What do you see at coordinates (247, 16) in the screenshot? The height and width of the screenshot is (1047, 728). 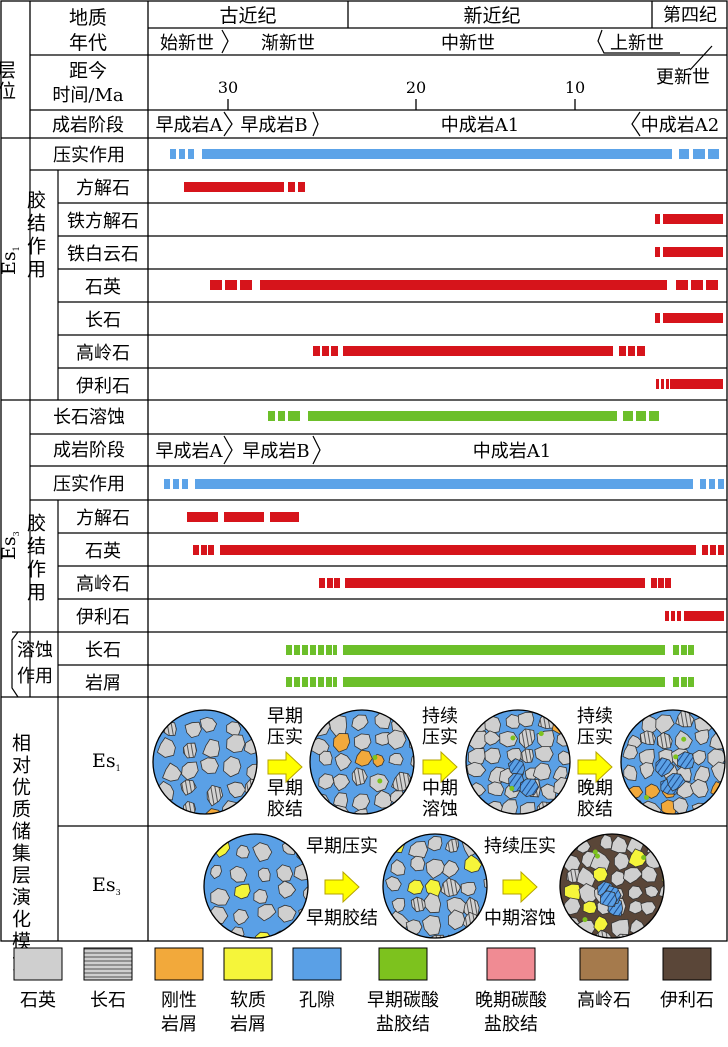 I see `period-paleogene: 古近纪` at bounding box center [247, 16].